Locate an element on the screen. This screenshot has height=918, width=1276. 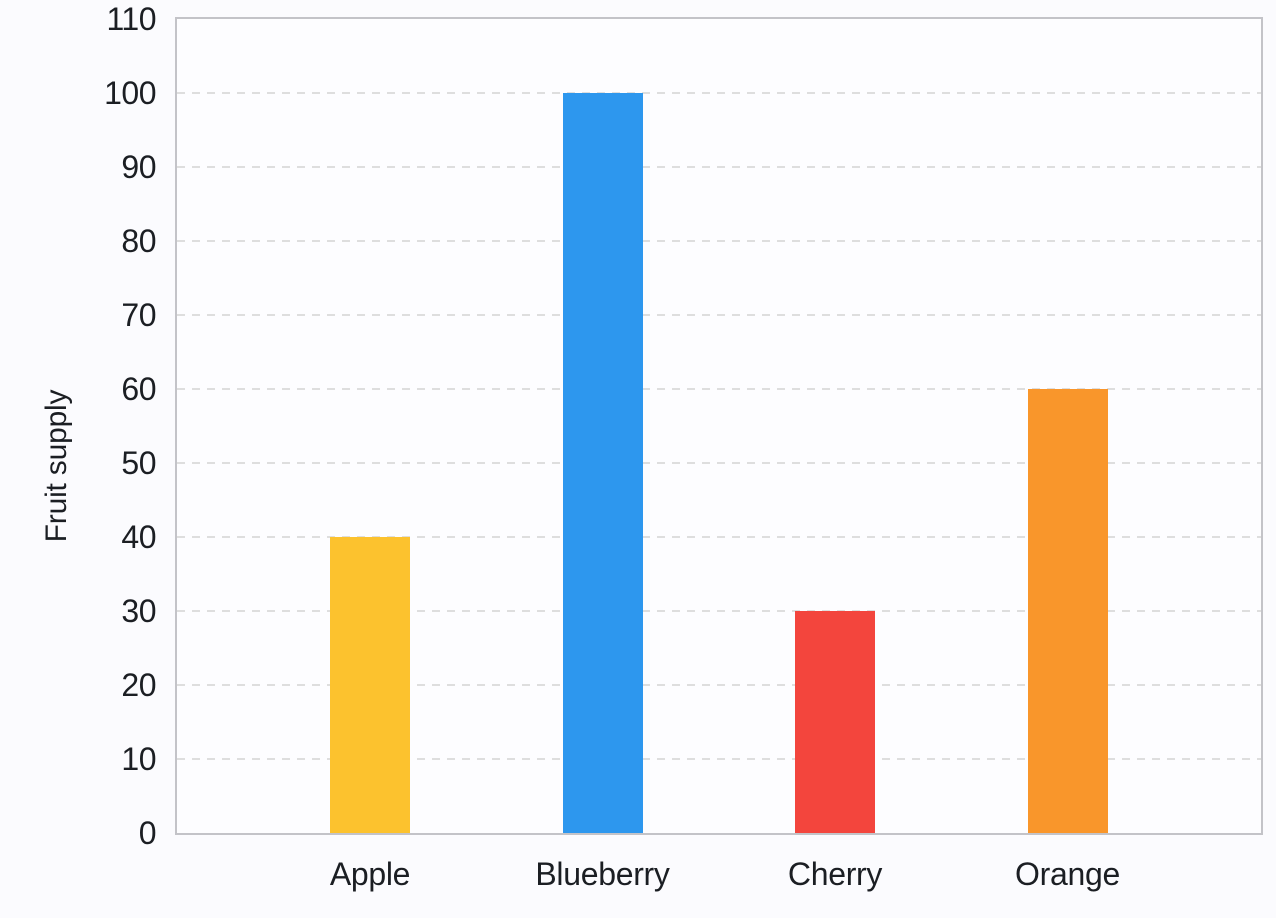
x-axis-label-orange: Orange is located at coordinates (1067, 874).